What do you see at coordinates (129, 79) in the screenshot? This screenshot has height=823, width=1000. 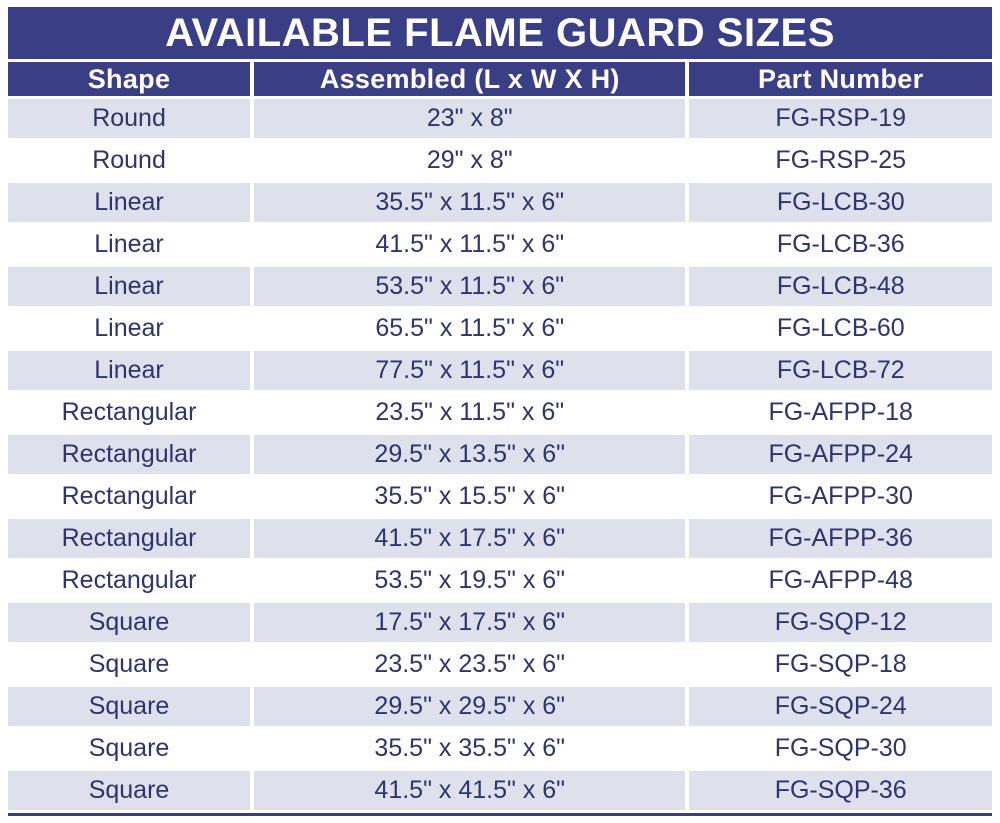 I see `column-header-shape: Shape` at bounding box center [129, 79].